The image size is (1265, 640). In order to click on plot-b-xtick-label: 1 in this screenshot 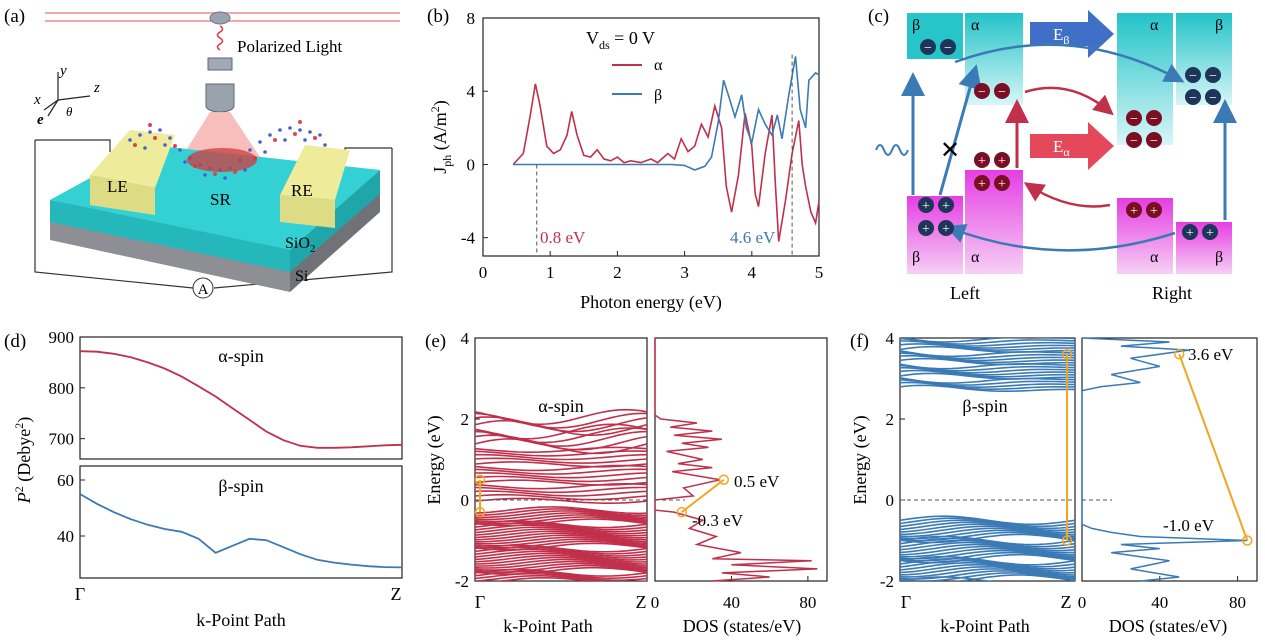, I will do `click(550, 272)`.